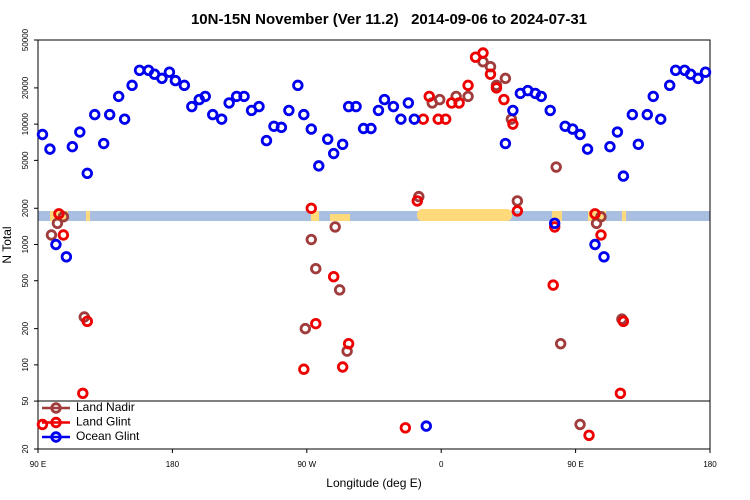  What do you see at coordinates (25, 87) in the screenshot?
I see `y-tick-label: 20000` at bounding box center [25, 87].